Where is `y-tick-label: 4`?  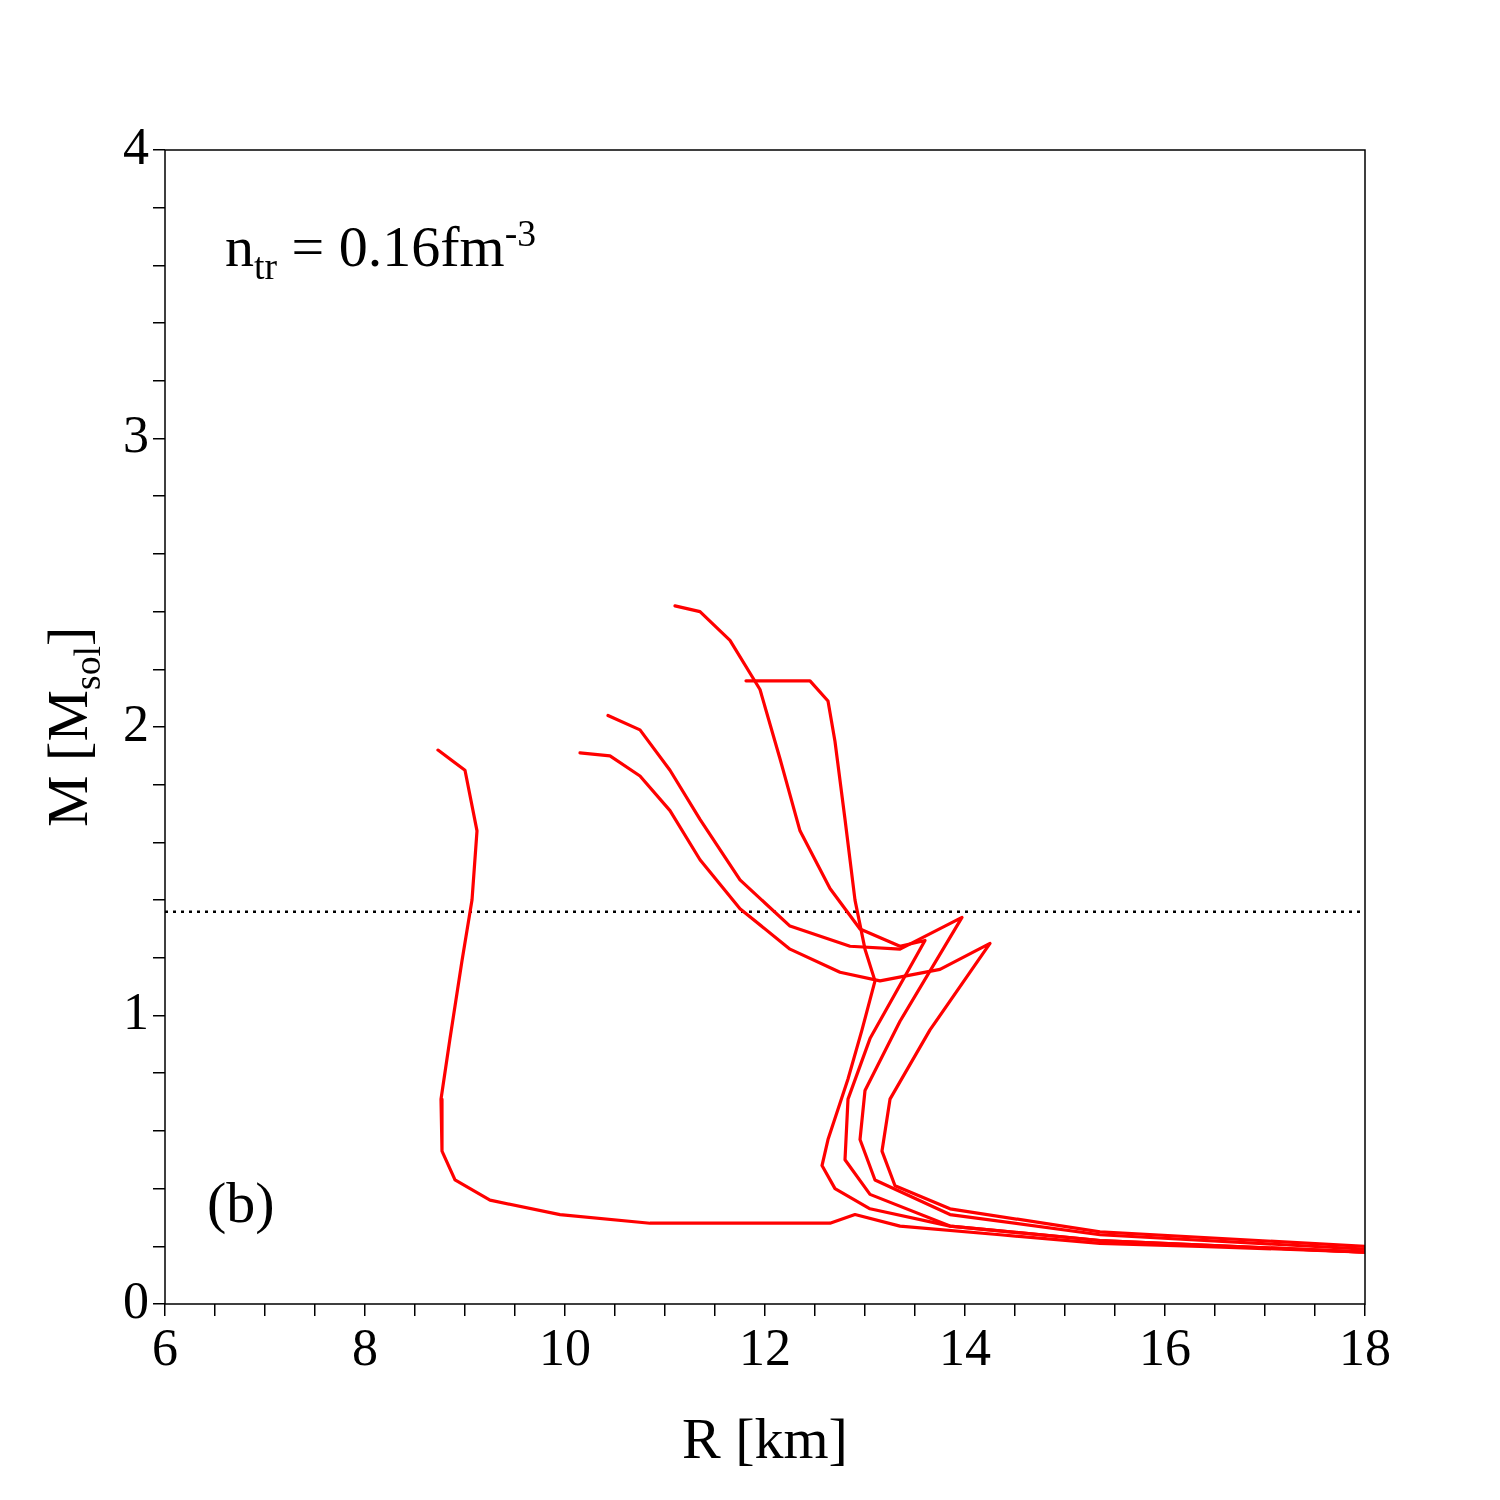
y-tick-label: 4 is located at coordinates (136, 146).